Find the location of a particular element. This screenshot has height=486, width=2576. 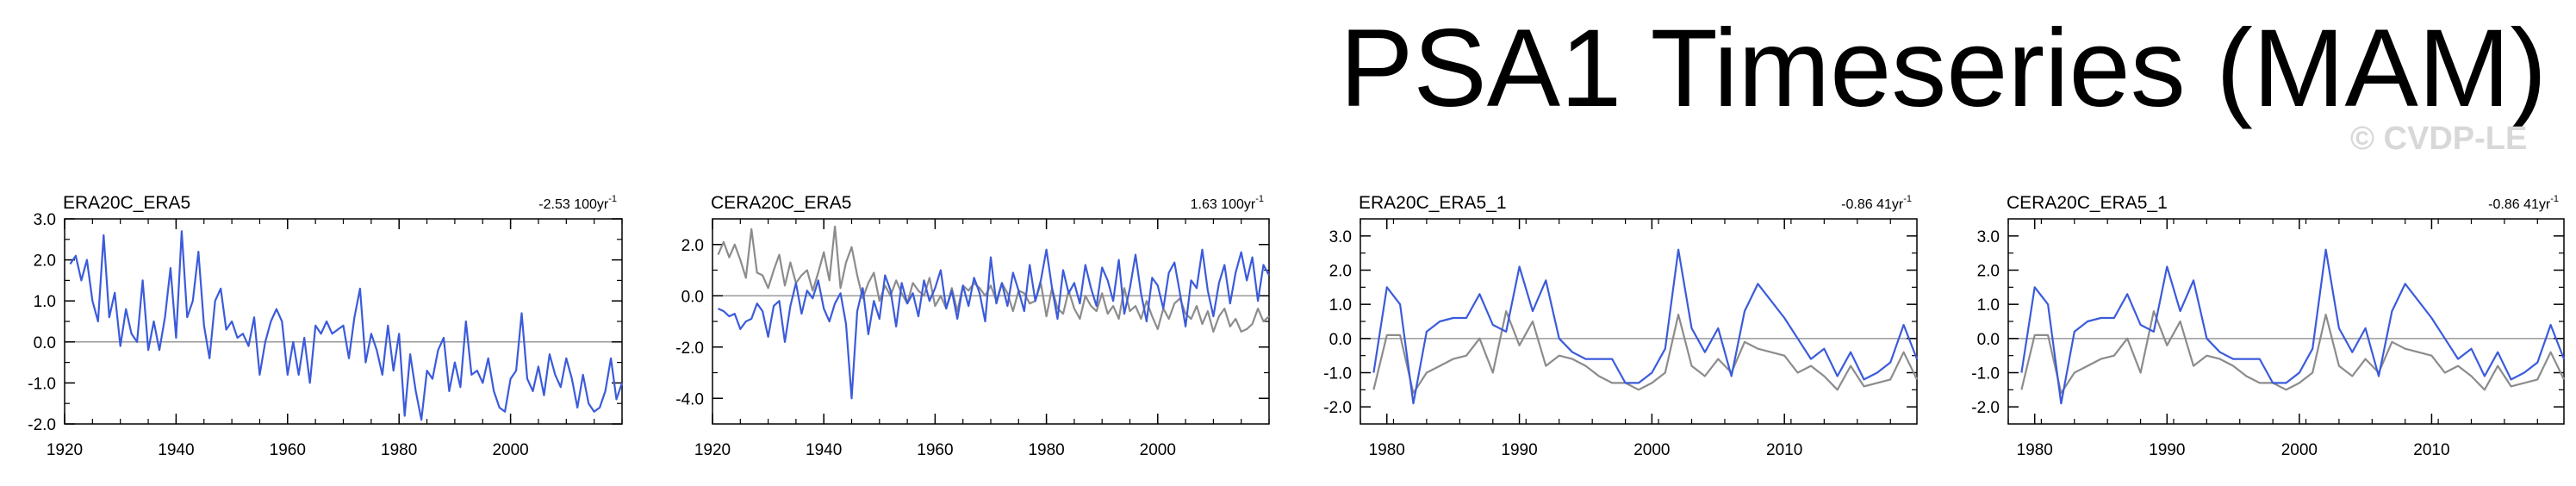

panel-title: CERA20C_ERA5_1 is located at coordinates (2088, 203).